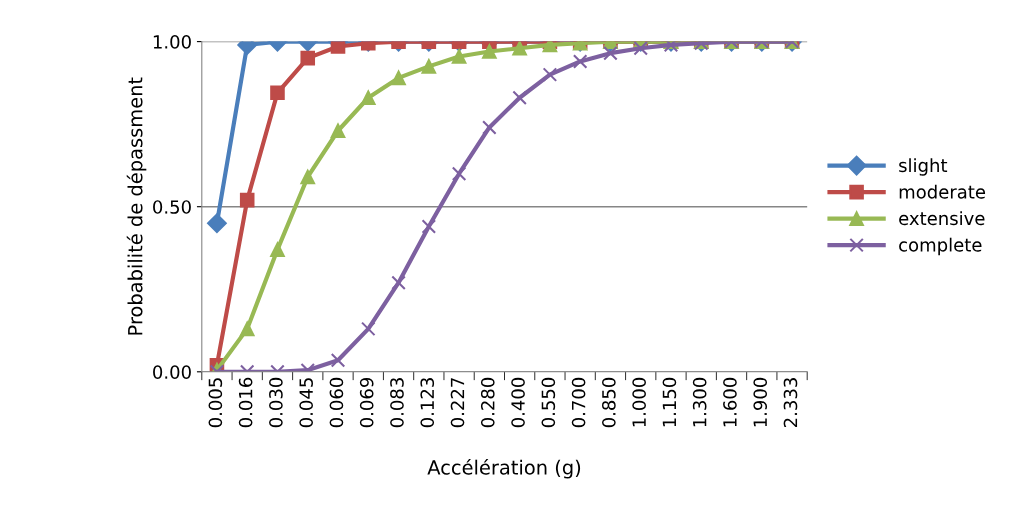 Image resolution: width=1009 pixels, height=520 pixels. What do you see at coordinates (760, 402) in the screenshot?
I see `x-tick-label: 1.900` at bounding box center [760, 402].